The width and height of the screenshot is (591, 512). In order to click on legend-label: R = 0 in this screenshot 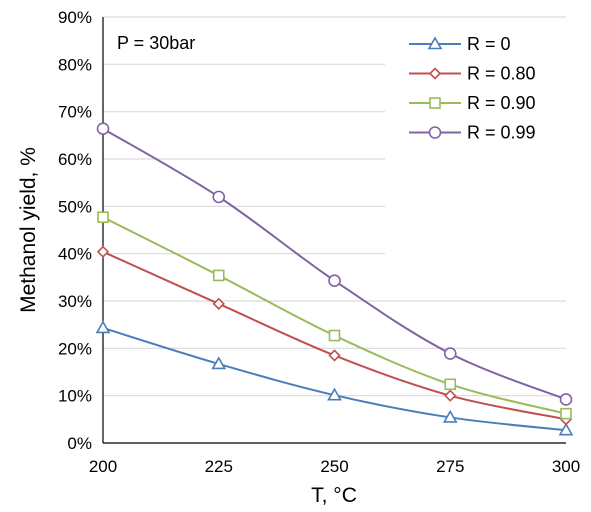, I will do `click(489, 44)`.